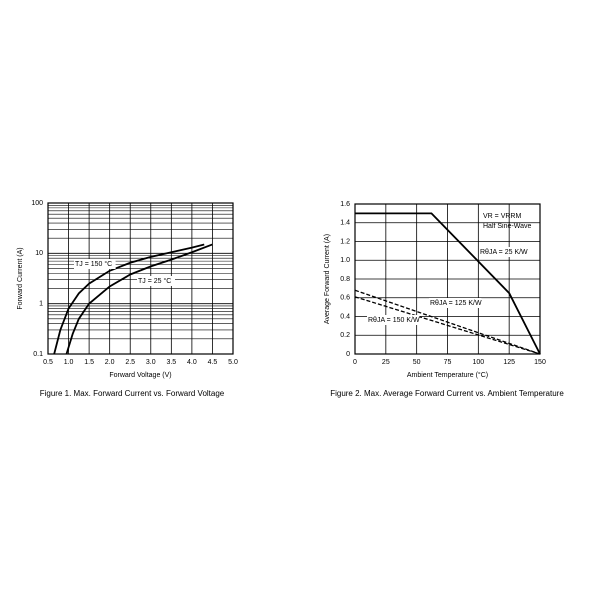 The height and width of the screenshot is (600, 600). I want to click on series-label: RθJA = 25 K/W, so click(504, 252).